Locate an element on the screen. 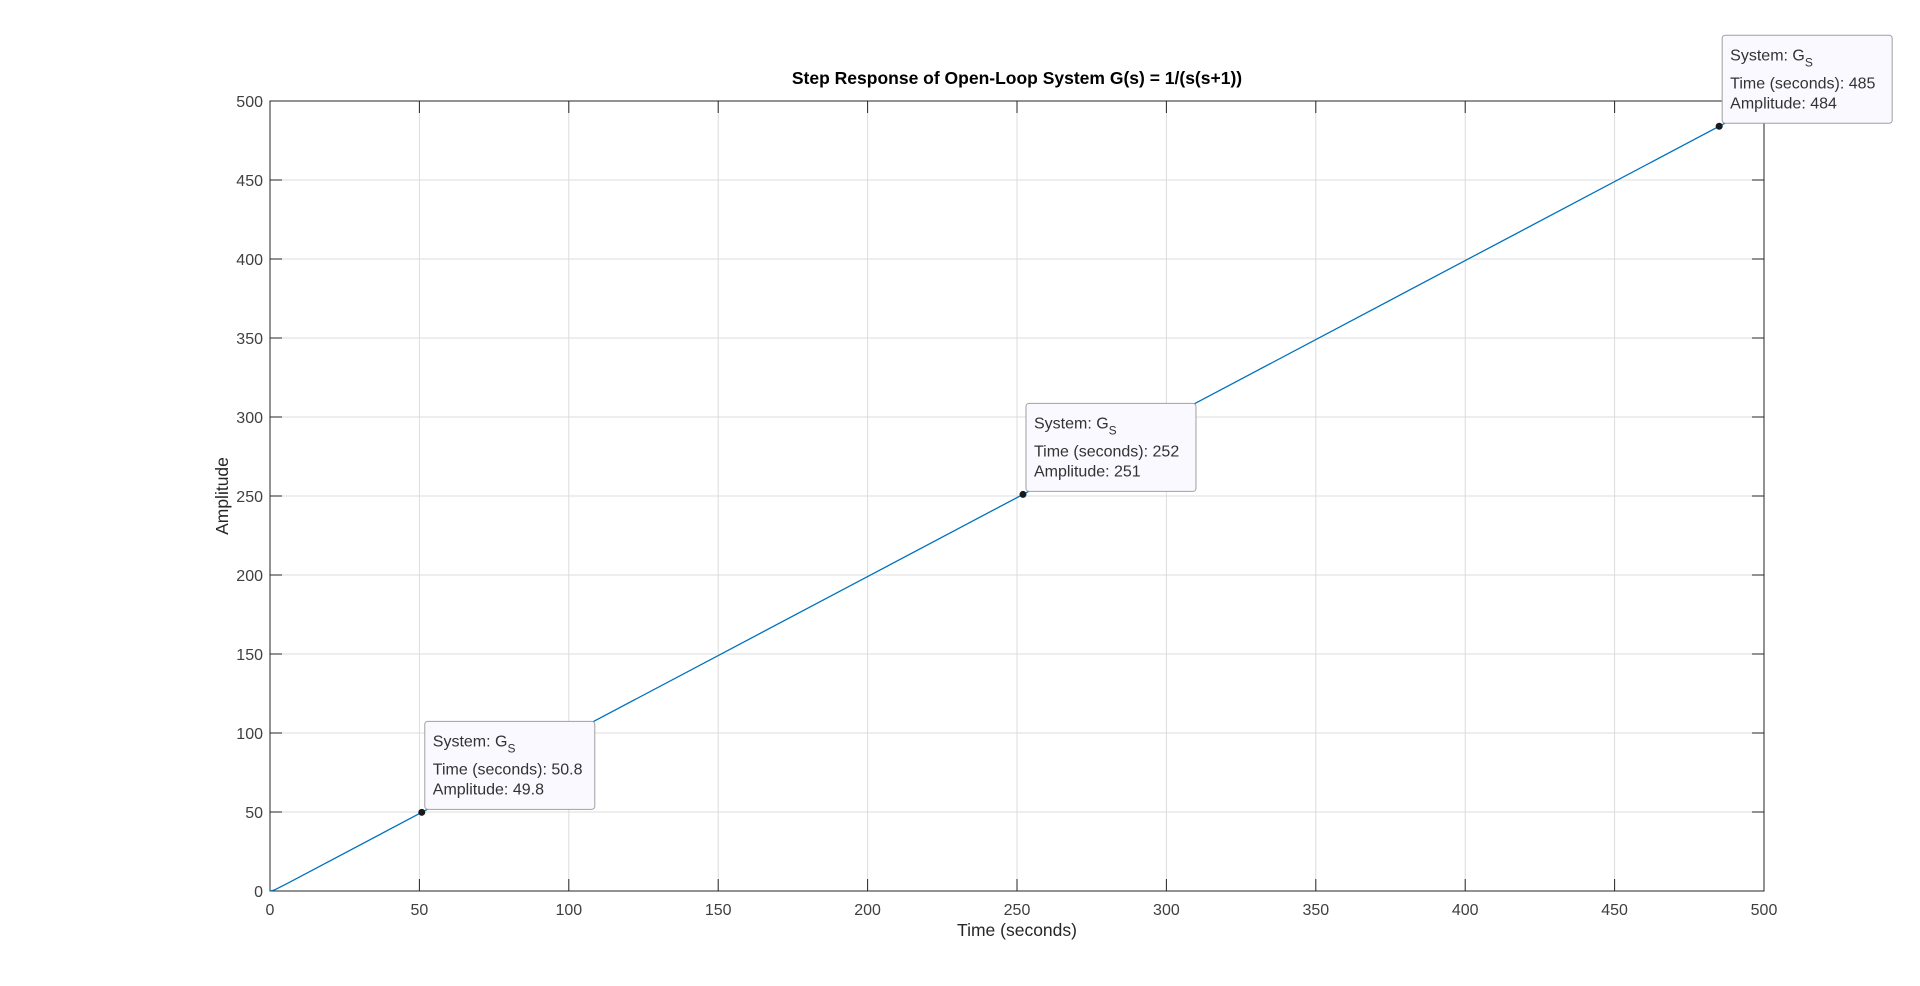 The height and width of the screenshot is (986, 1920). x-tick-label: 500 is located at coordinates (1764, 910).